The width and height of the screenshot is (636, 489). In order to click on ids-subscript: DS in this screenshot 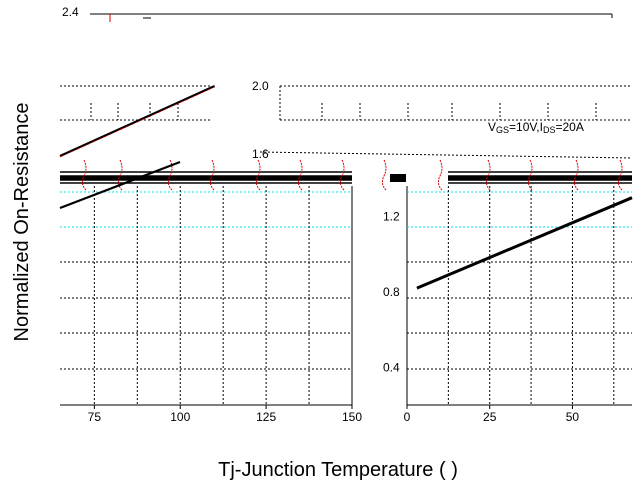, I will do `click(549, 130)`.